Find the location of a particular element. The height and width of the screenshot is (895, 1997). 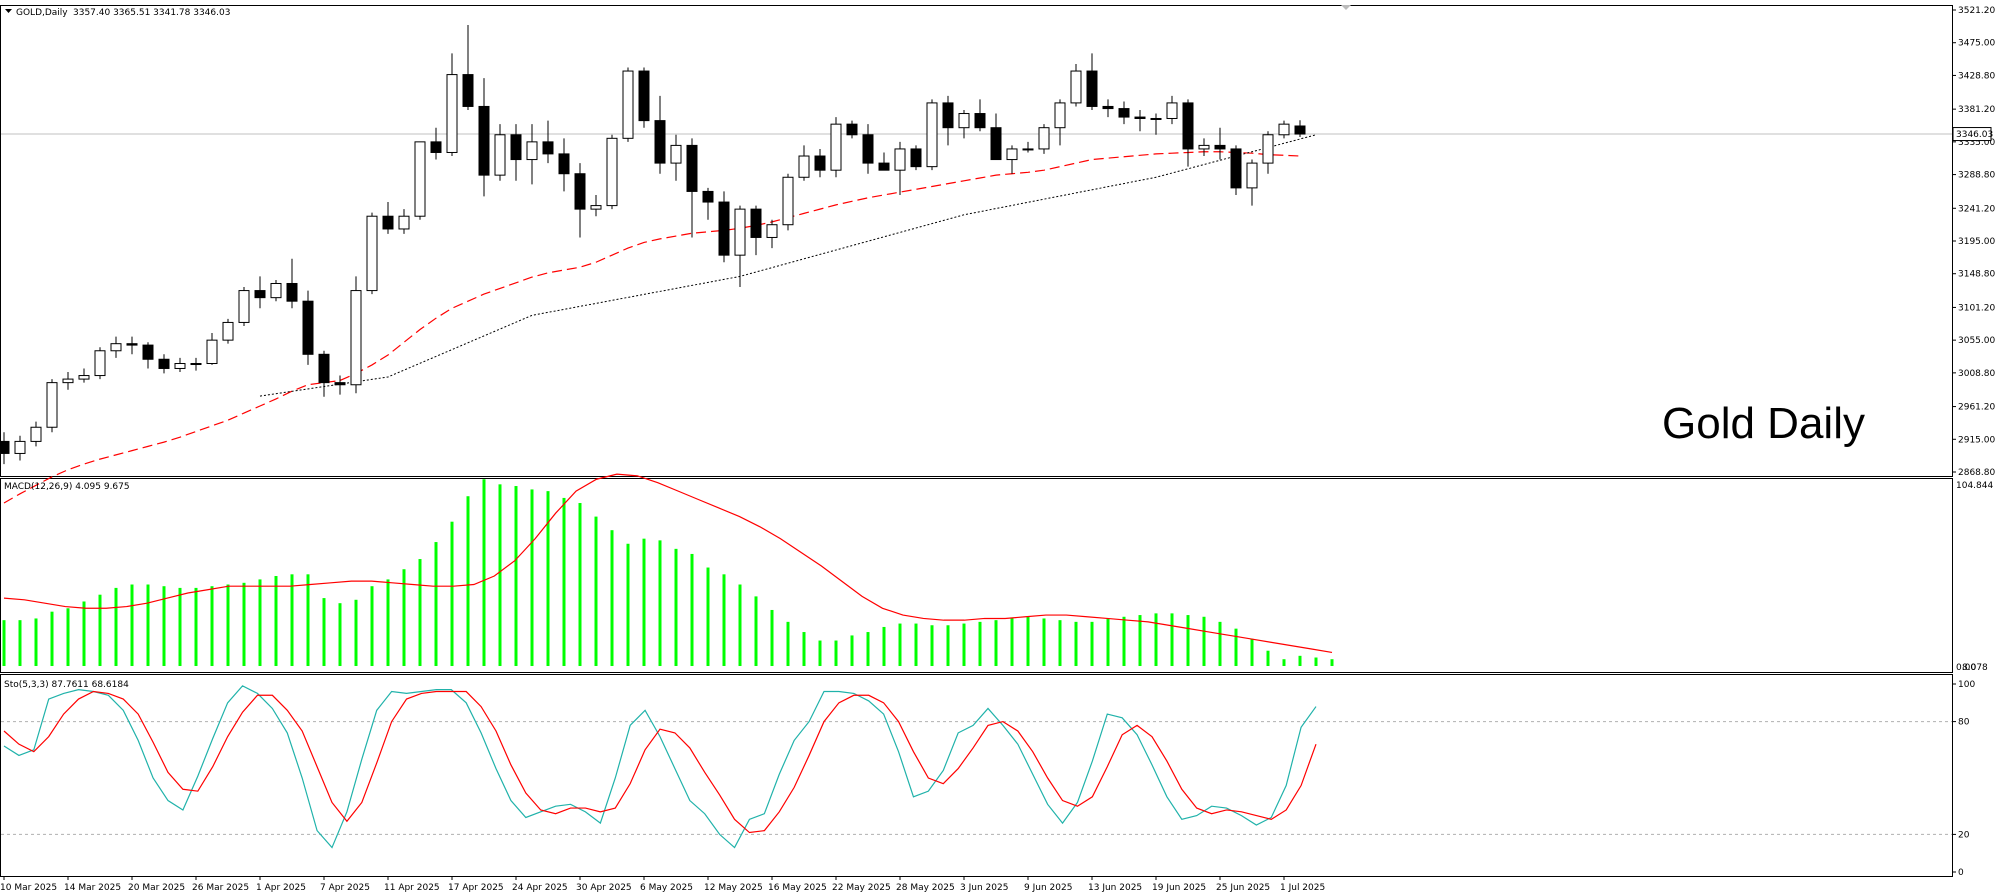

stochastic-label: Sto(5,3,3) 87.7611 68.6184 is located at coordinates (66, 685).